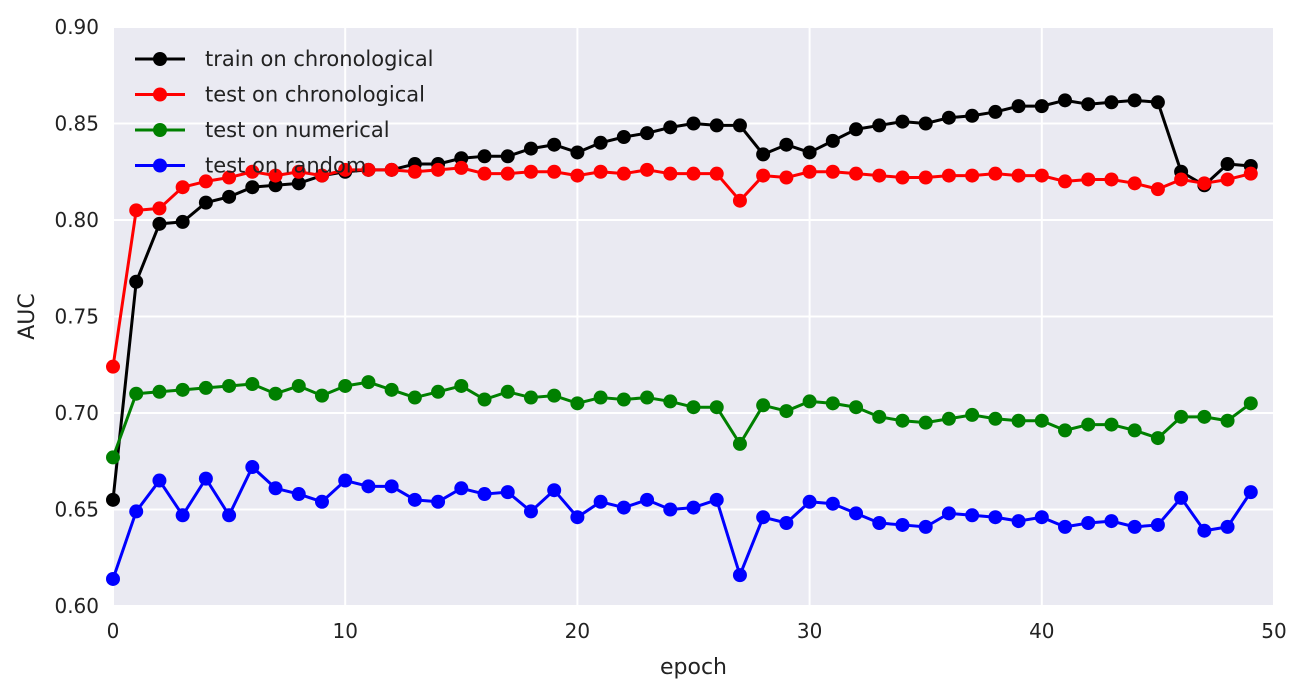 The width and height of the screenshot is (1303, 694). What do you see at coordinates (1273, 631) in the screenshot?
I see `x-tick-label: 50` at bounding box center [1273, 631].